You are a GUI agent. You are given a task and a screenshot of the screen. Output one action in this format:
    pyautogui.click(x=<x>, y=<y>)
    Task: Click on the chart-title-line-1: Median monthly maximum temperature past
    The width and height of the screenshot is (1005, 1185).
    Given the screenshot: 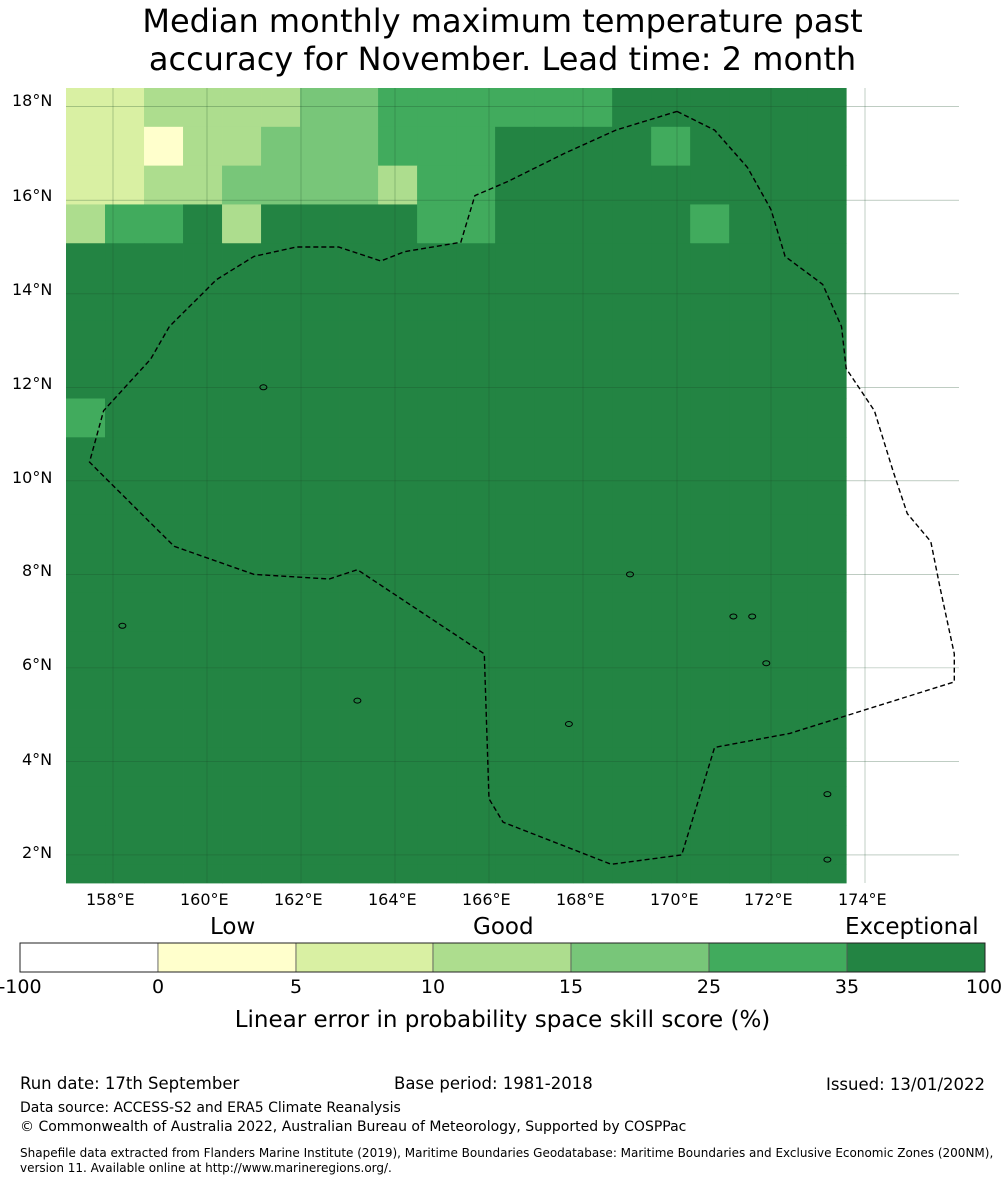 What is the action you would take?
    pyautogui.click(x=502, y=21)
    